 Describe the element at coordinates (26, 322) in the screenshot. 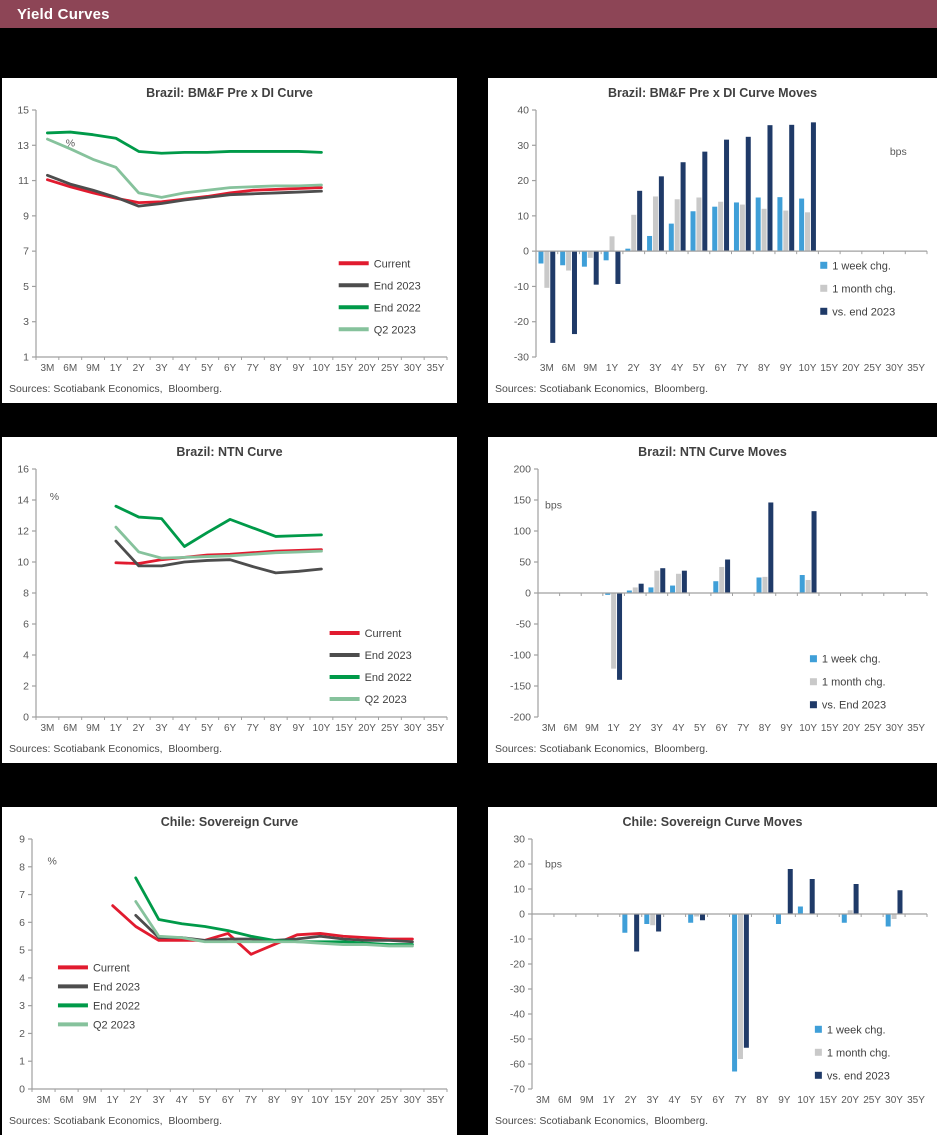

I see `svg-text: 3` at that location.